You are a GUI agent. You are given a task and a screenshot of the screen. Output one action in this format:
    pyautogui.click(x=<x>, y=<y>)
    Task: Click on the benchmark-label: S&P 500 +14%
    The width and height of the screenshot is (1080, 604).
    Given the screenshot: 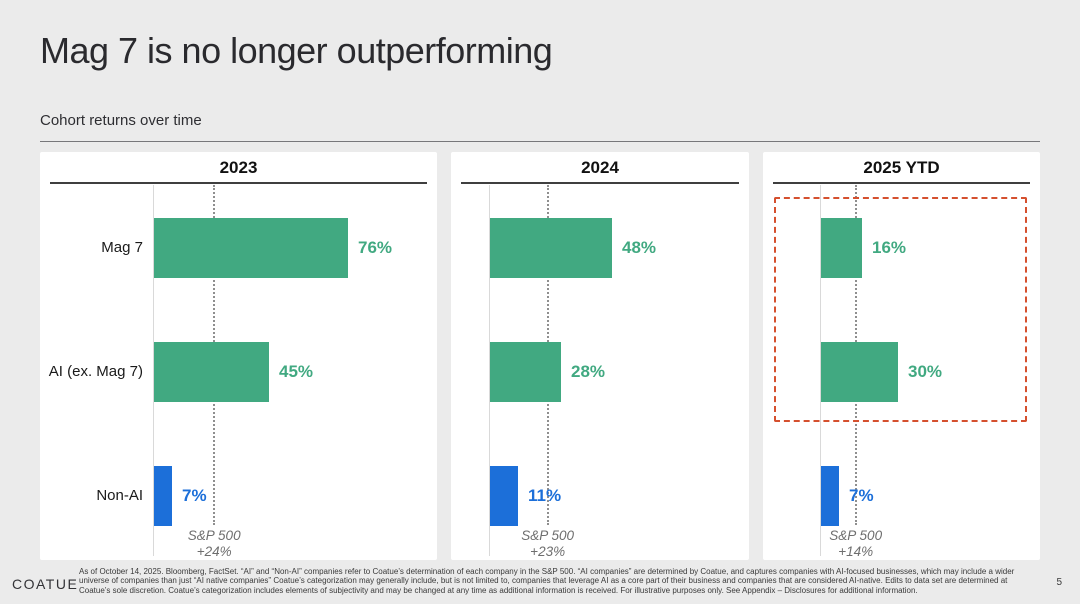 What is the action you would take?
    pyautogui.click(x=855, y=544)
    